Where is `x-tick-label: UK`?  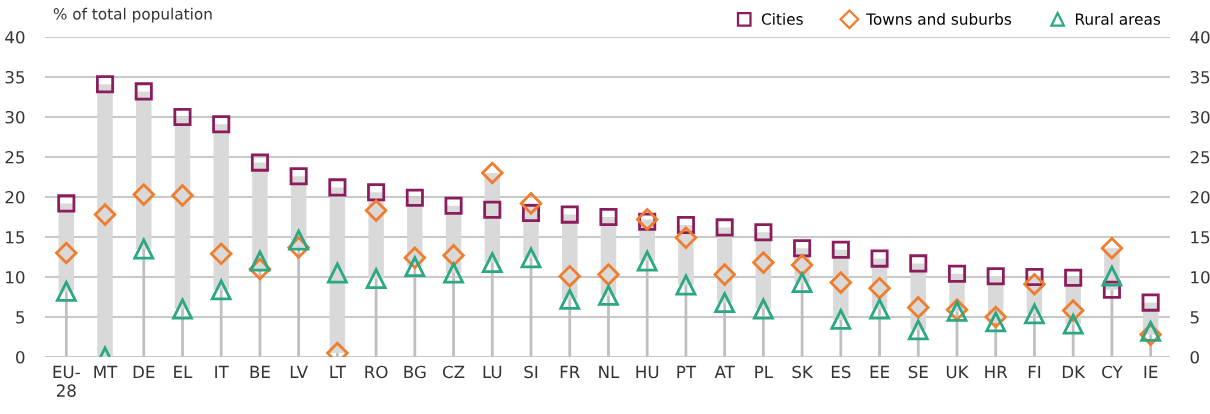 x-tick-label: UK is located at coordinates (957, 372).